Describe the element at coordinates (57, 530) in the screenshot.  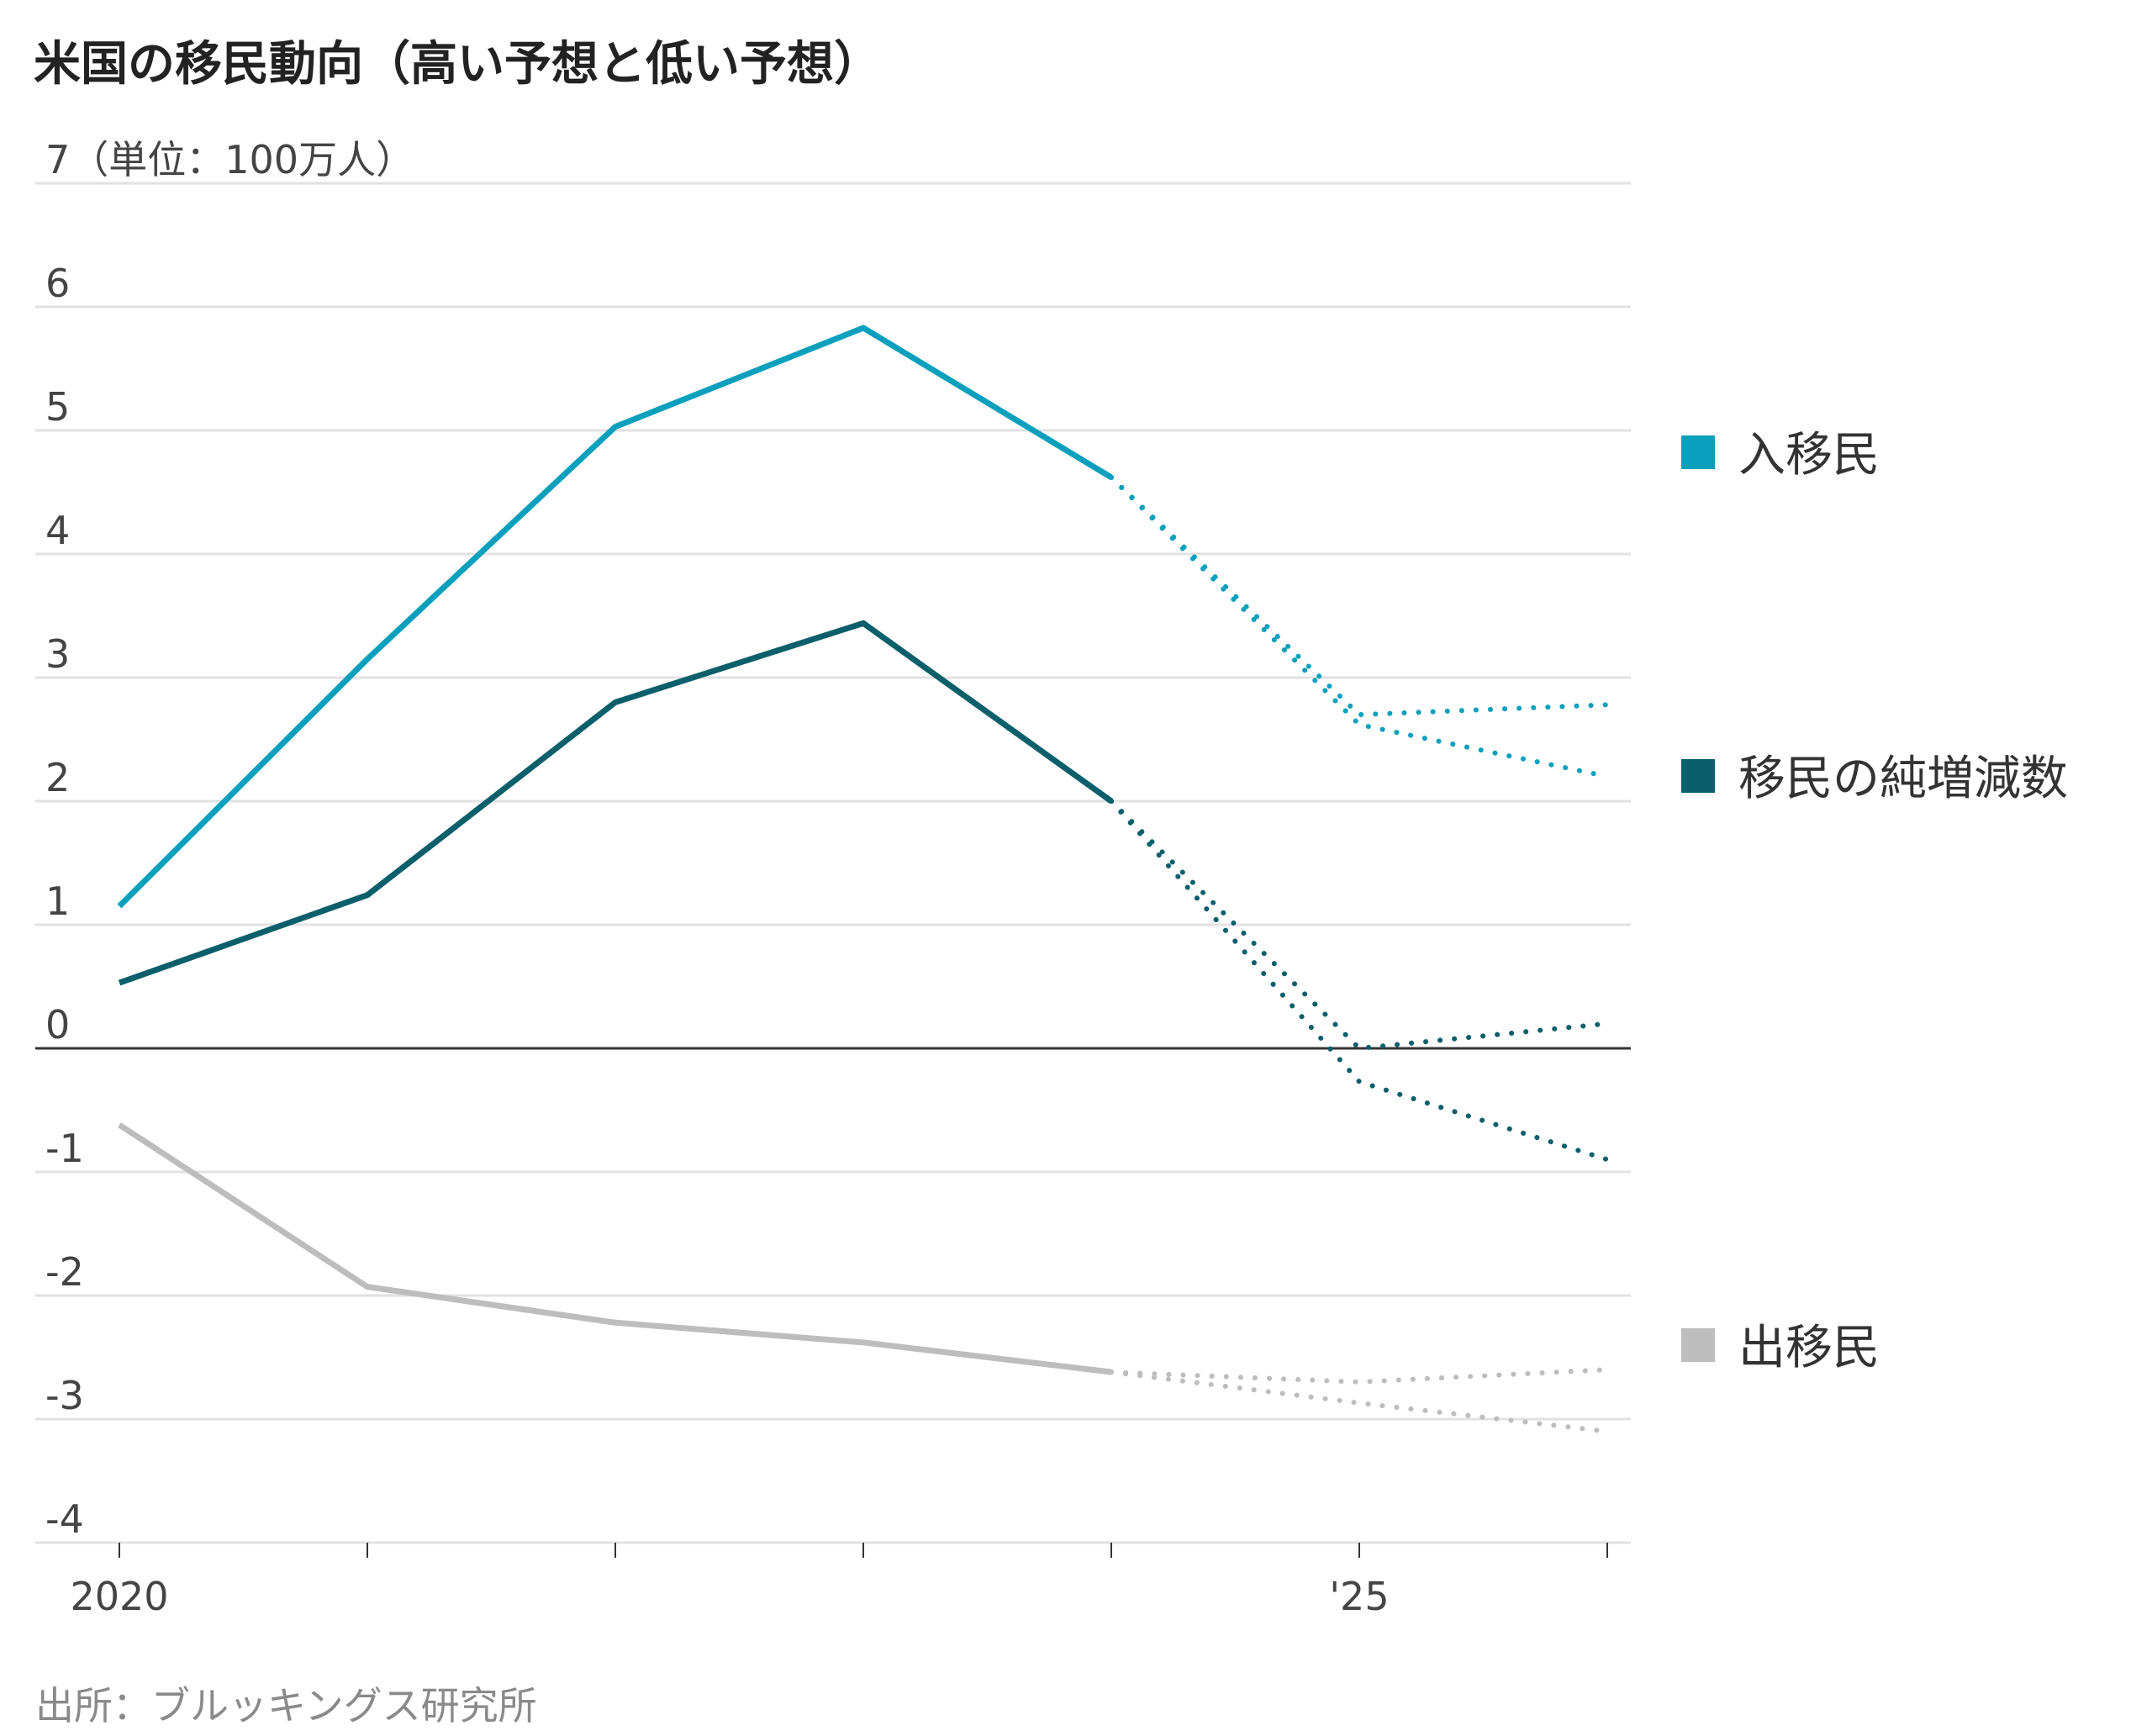
I see `y-tick-label: 4` at that location.